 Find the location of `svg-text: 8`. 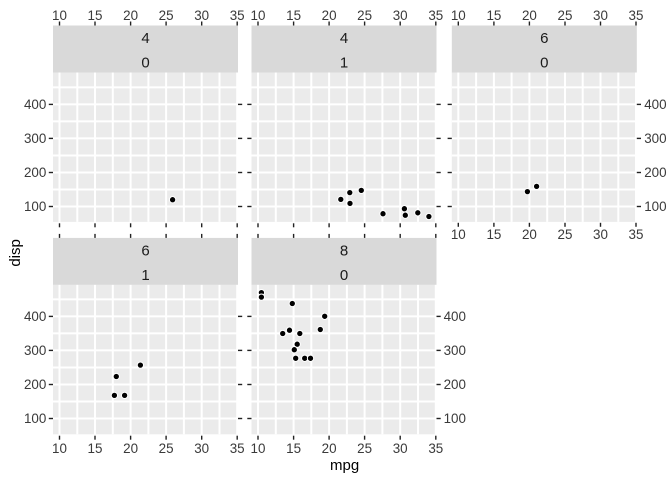

svg-text: 8 is located at coordinates (344, 251).